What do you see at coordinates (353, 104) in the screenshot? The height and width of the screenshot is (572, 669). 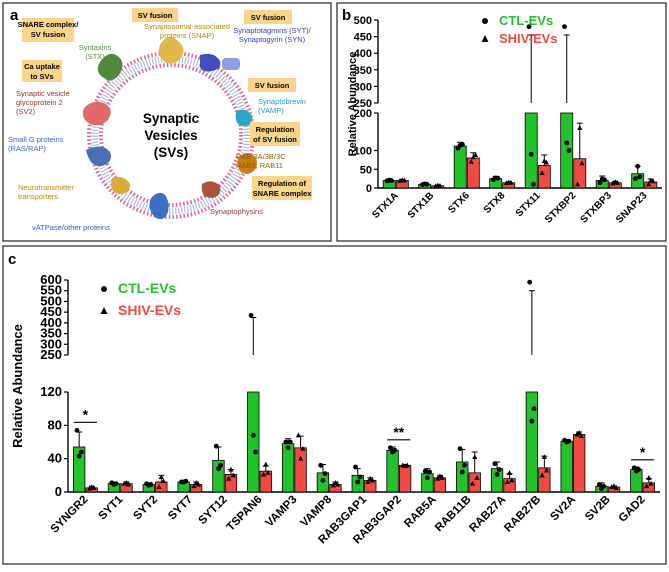 I see `y-axis-title: Relative Abundance` at bounding box center [353, 104].